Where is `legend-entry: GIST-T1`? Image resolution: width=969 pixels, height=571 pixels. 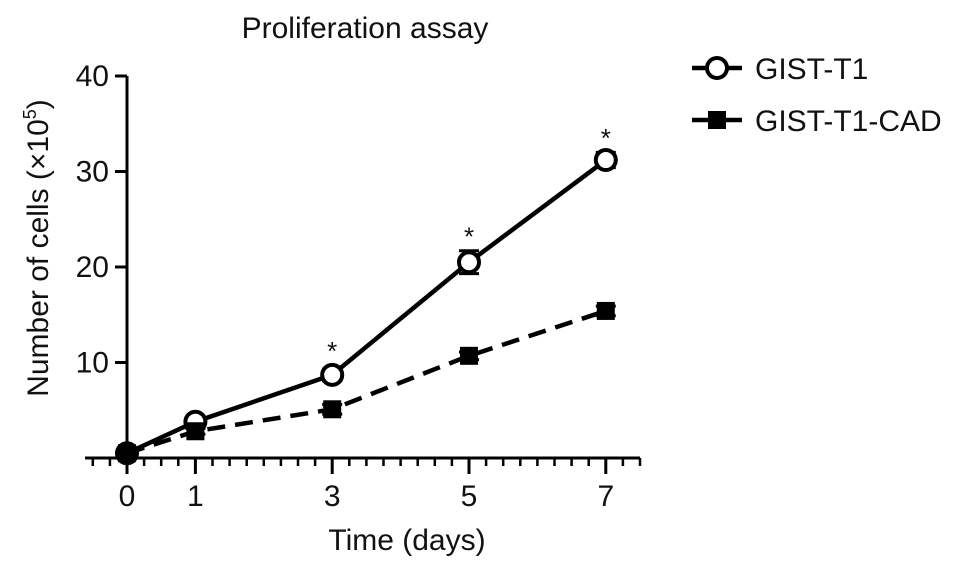 legend-entry: GIST-T1 is located at coordinates (780, 69).